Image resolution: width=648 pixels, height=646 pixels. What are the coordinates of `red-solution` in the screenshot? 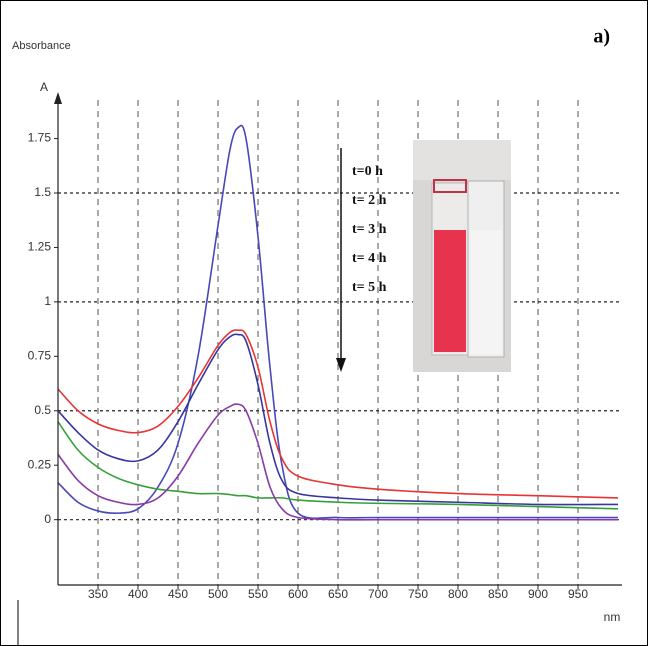 It's located at (450, 291).